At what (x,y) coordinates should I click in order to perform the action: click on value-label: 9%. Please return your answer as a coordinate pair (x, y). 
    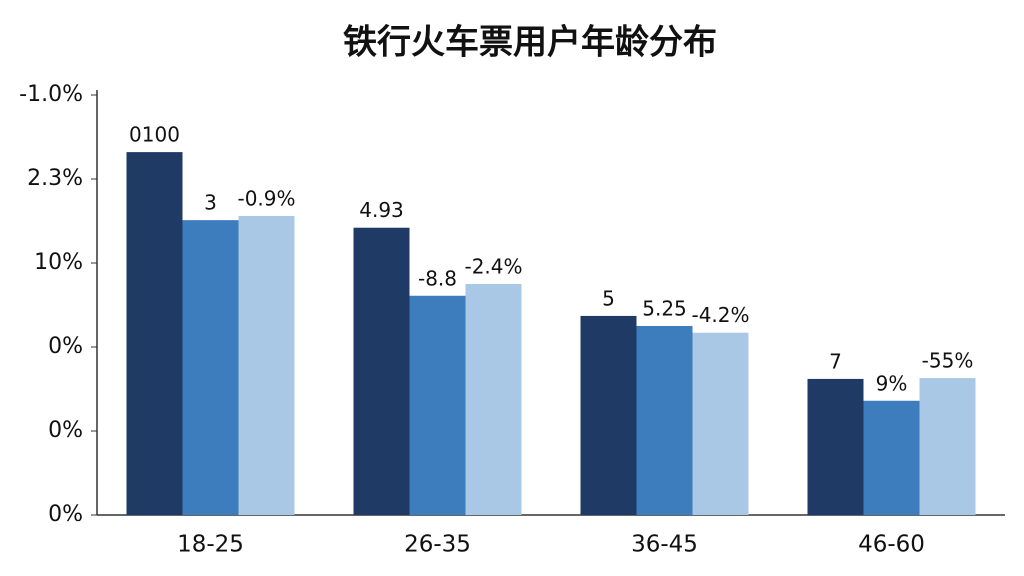
    Looking at the image, I should click on (892, 383).